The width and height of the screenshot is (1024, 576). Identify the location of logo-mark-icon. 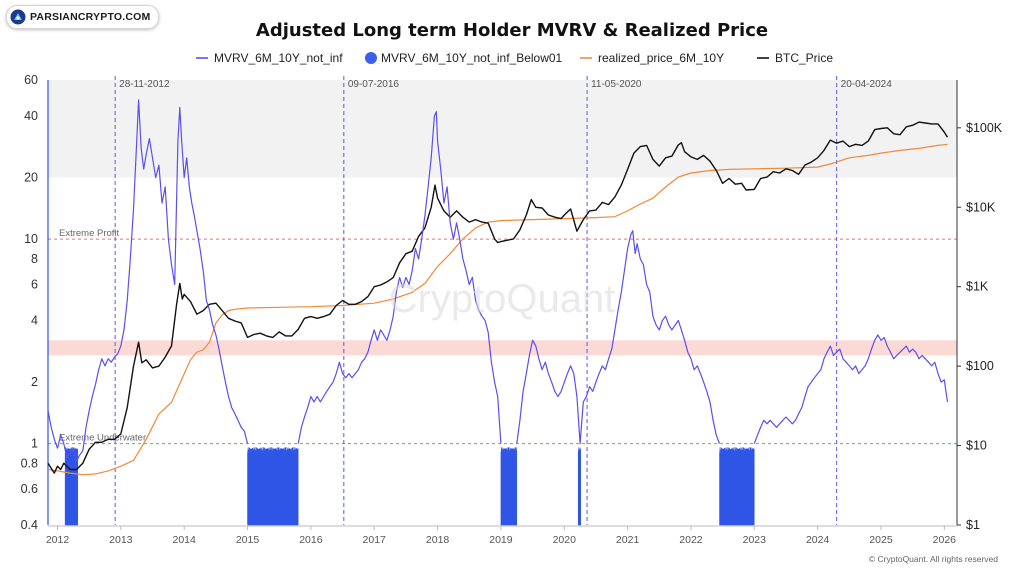
(18, 17).